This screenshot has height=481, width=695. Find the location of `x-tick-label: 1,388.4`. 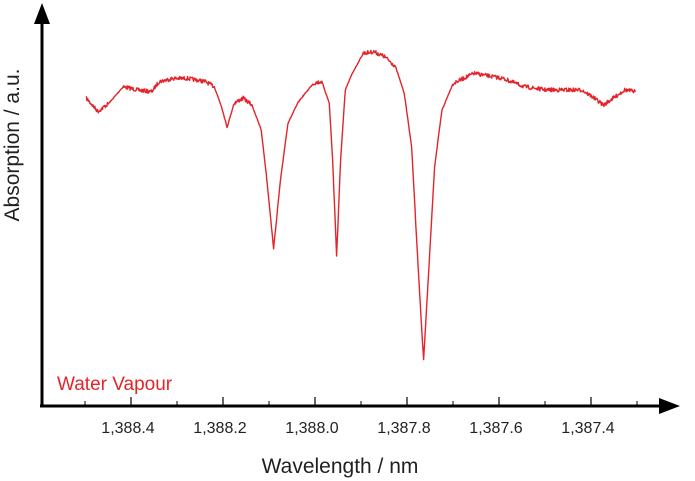

x-tick-label: 1,388.4 is located at coordinates (127, 428).